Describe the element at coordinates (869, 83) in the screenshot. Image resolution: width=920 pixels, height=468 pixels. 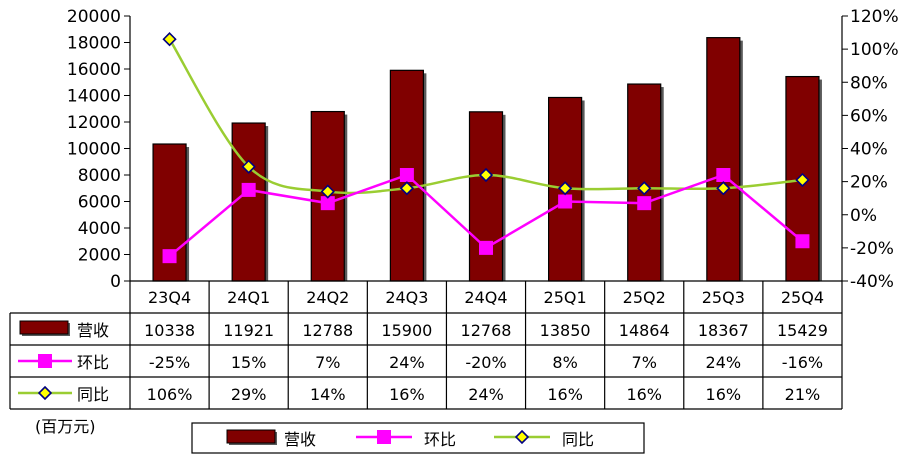
I see `right-axis-tick-label: 80%` at that location.